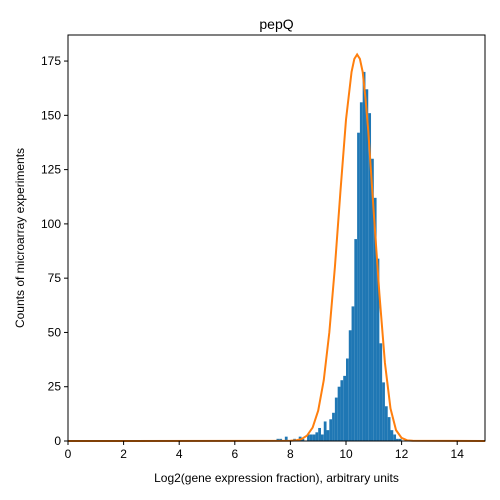 The width and height of the screenshot is (500, 500). Describe the element at coordinates (265, 451) in the screenshot. I see `x-axis-ticks: 0 2 4 6 8 10 12 14` at that location.